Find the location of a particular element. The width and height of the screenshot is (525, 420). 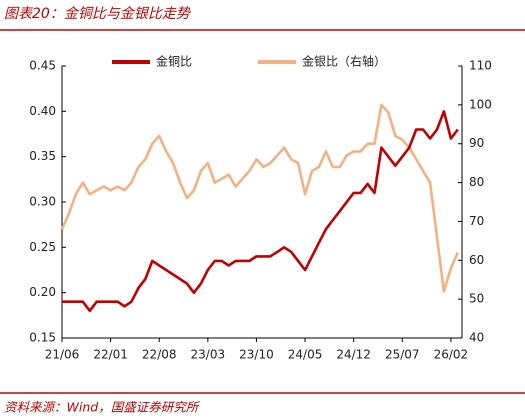

y2-tick-label: 90 is located at coordinates (476, 143).